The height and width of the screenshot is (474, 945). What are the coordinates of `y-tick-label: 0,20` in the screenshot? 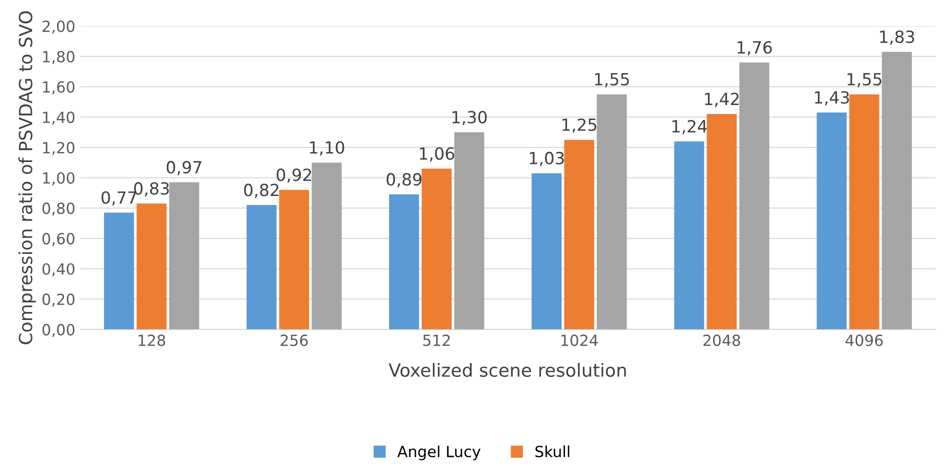 It's located at (58, 300).